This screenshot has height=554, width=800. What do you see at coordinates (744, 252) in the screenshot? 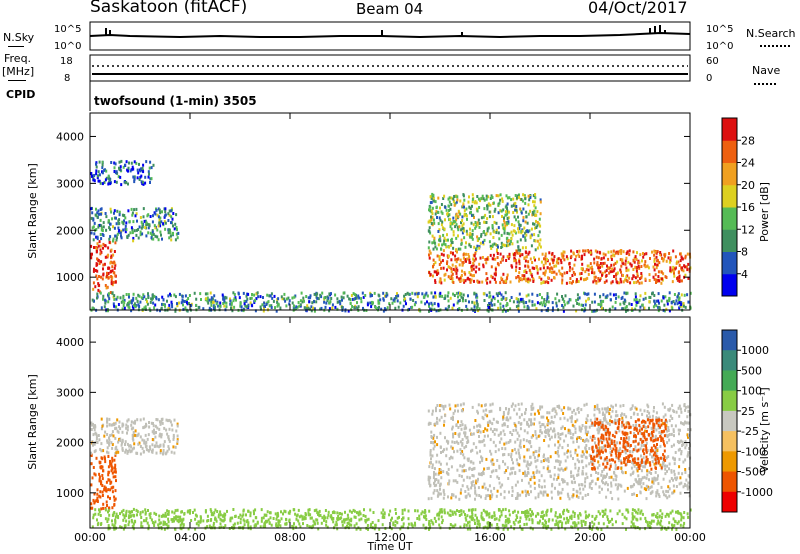
I see `power-colorbar-tick: 8` at bounding box center [744, 252].